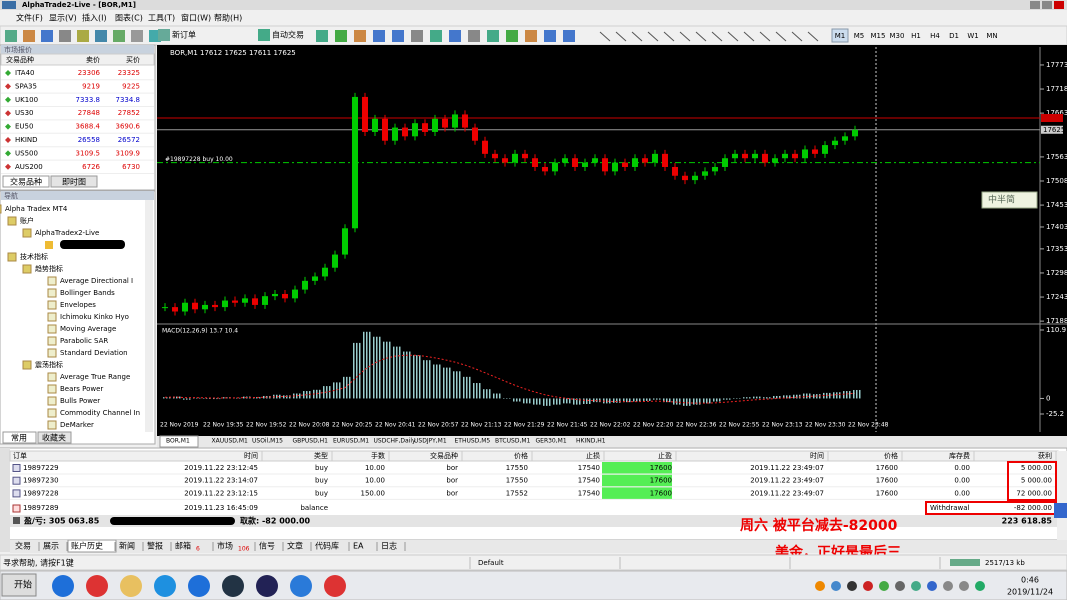 Image resolution: width=1067 pixels, height=600 pixels. What do you see at coordinates (840, 36) in the screenshot?
I see `timeframe-button: M1` at bounding box center [840, 36].